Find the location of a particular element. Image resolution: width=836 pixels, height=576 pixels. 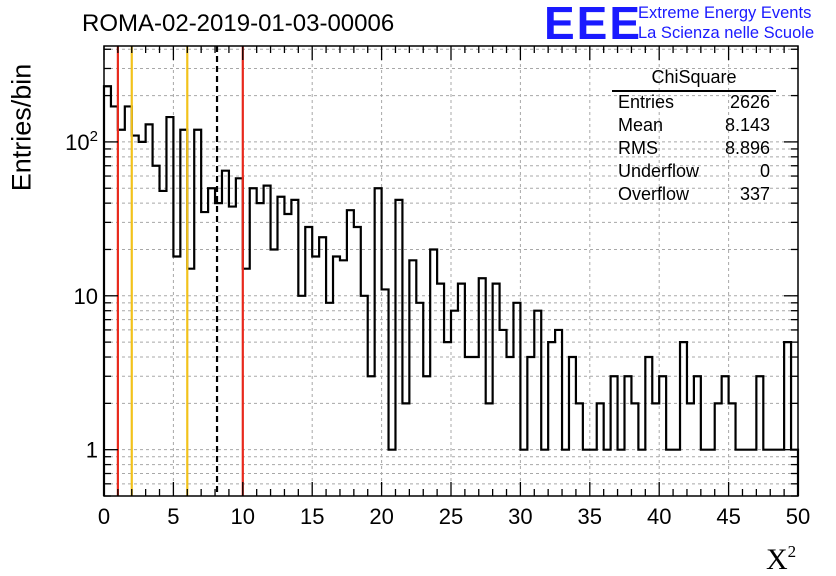

x-axis-label-superscript: 2 is located at coordinates (792, 551).